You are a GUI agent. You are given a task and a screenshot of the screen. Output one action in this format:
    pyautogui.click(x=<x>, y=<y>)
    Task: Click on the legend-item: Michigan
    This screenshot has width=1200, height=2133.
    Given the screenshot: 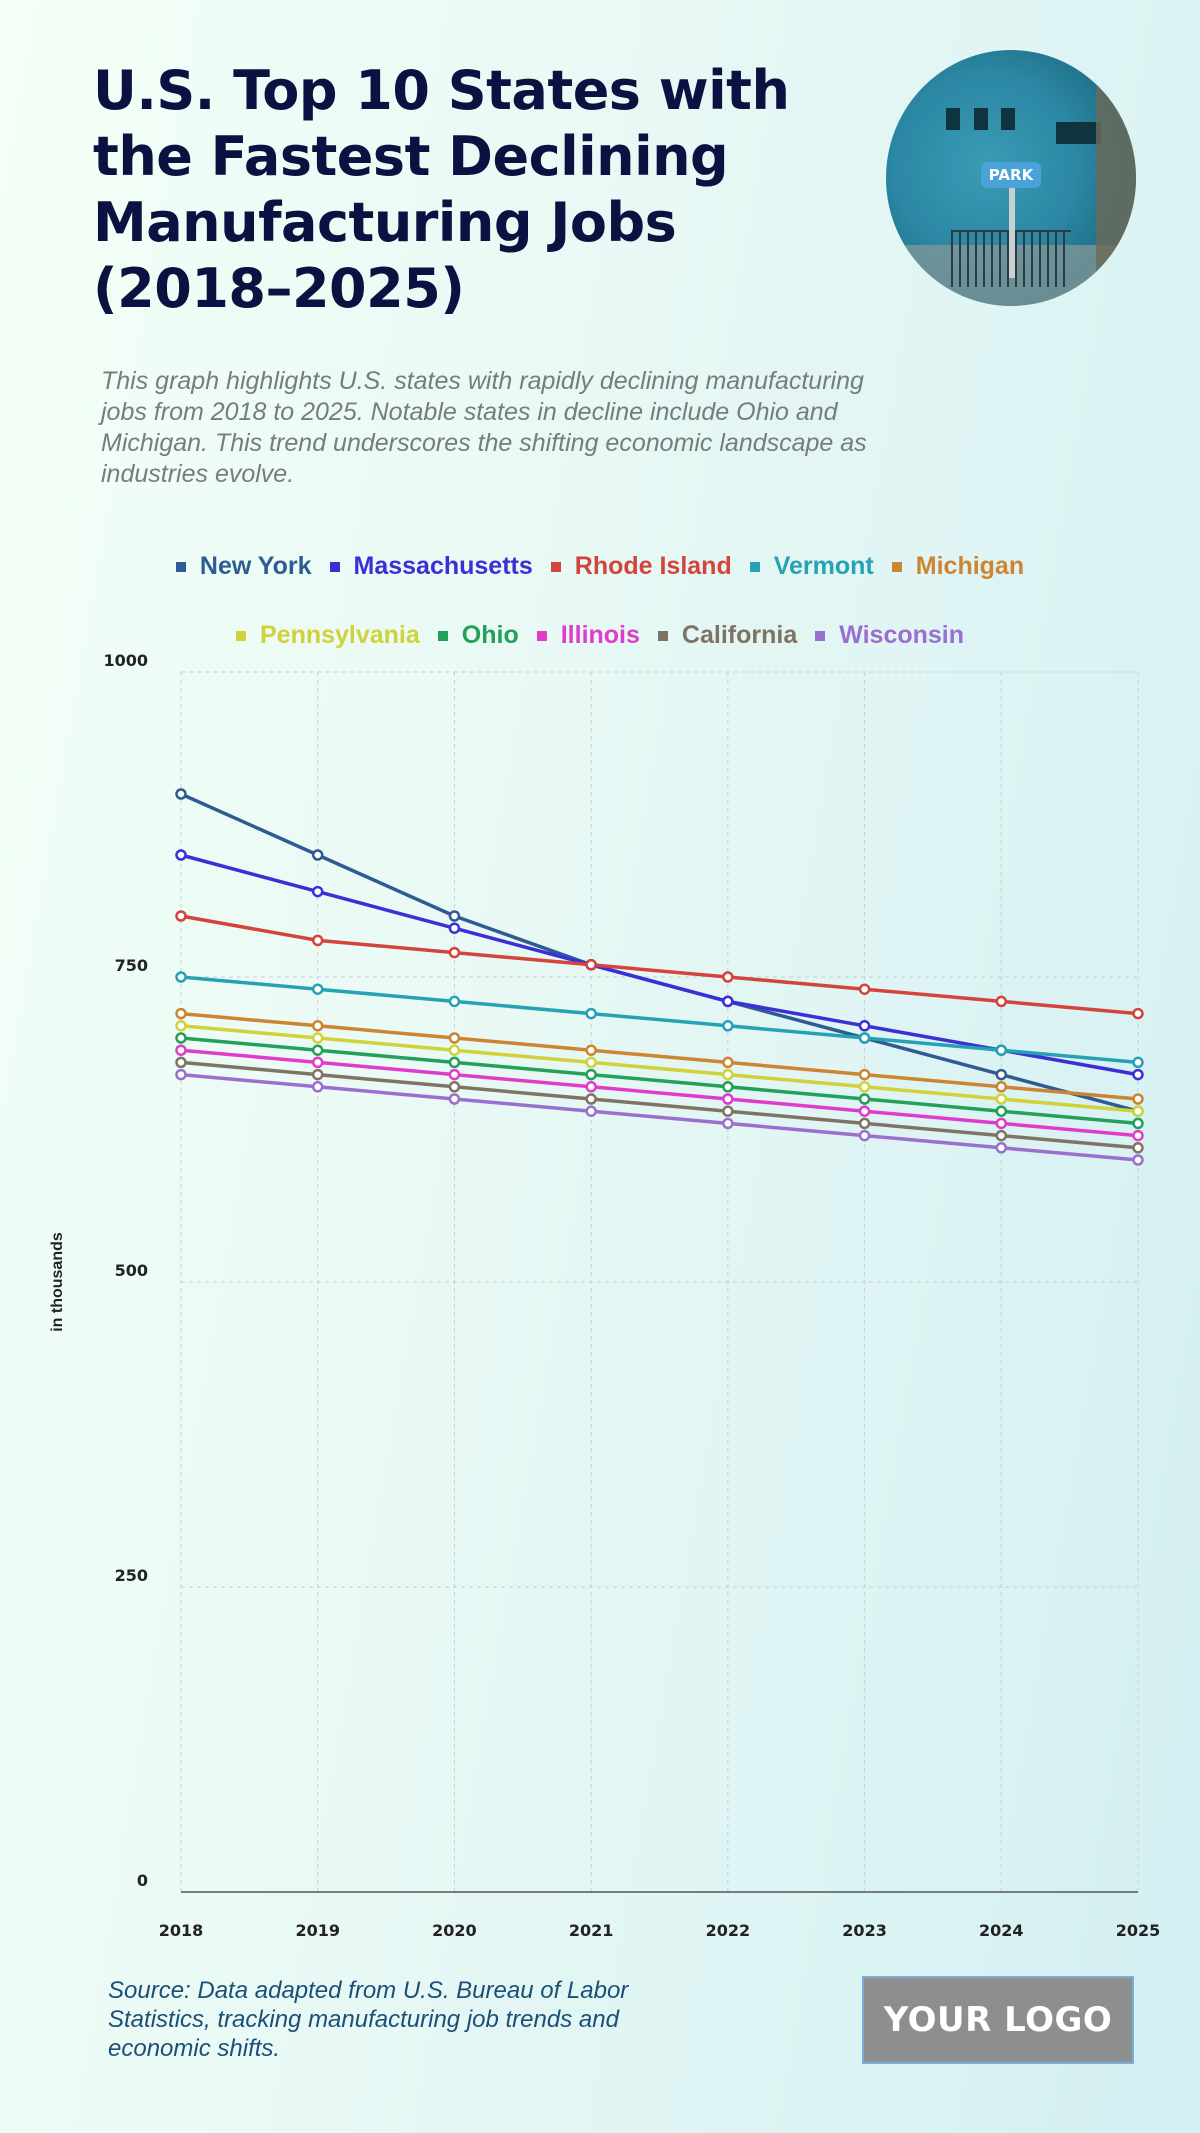 What is the action you would take?
    pyautogui.click(x=958, y=566)
    